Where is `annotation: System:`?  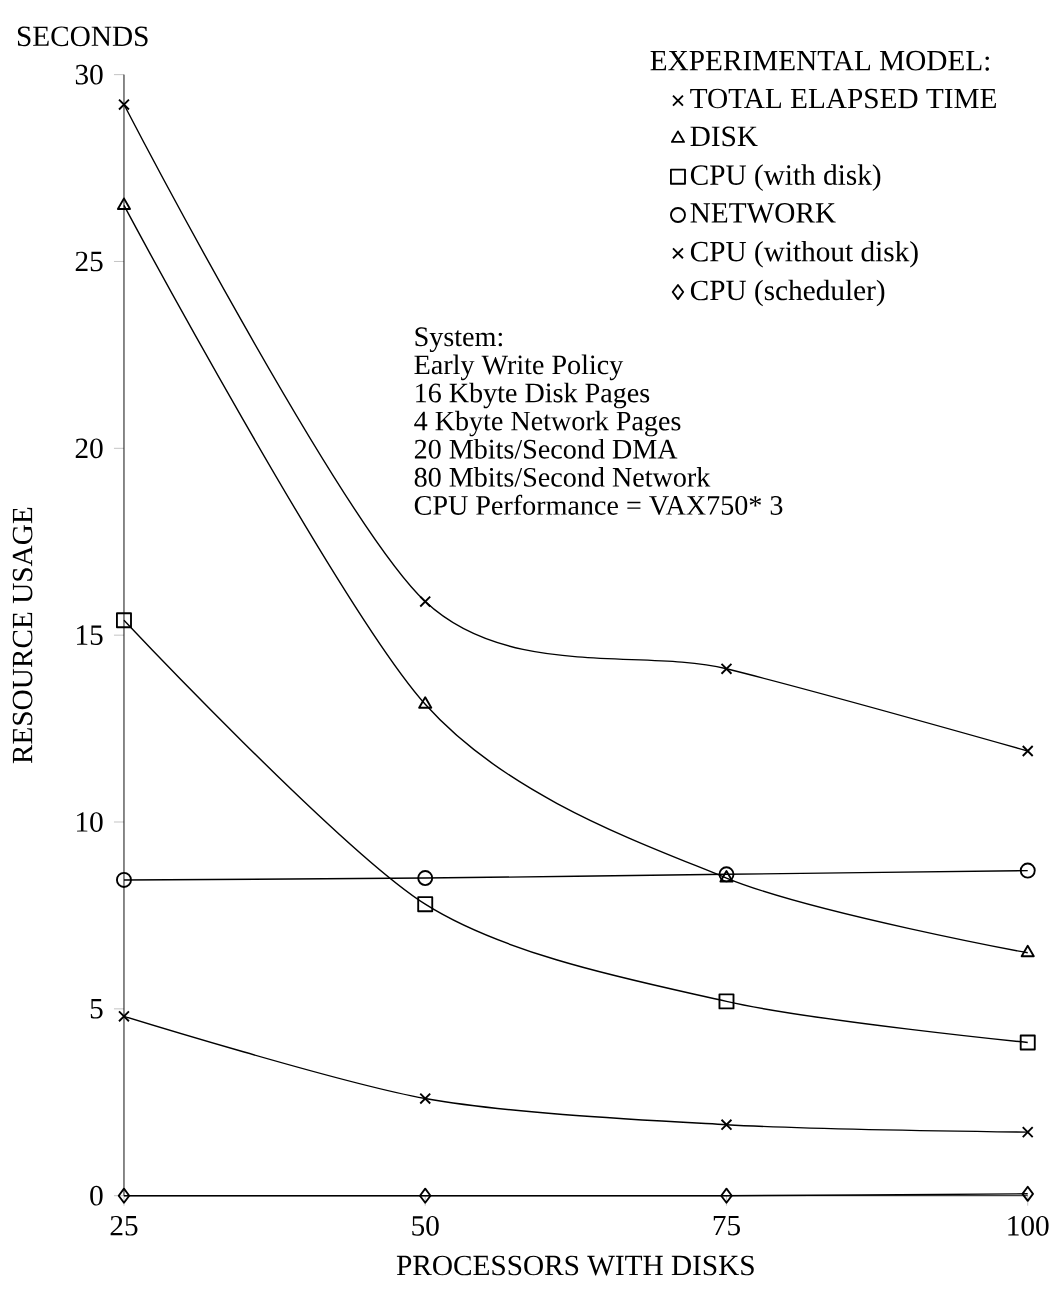 annotation: System: is located at coordinates (458, 340).